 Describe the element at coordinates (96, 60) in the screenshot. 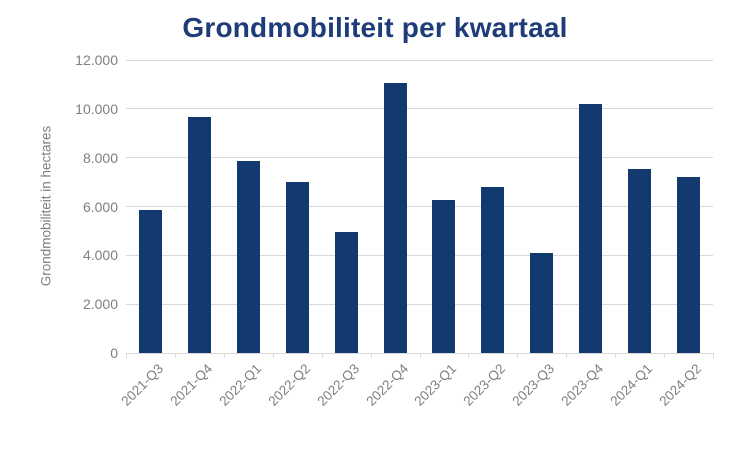

I see `y-tick-label: 12.000` at that location.